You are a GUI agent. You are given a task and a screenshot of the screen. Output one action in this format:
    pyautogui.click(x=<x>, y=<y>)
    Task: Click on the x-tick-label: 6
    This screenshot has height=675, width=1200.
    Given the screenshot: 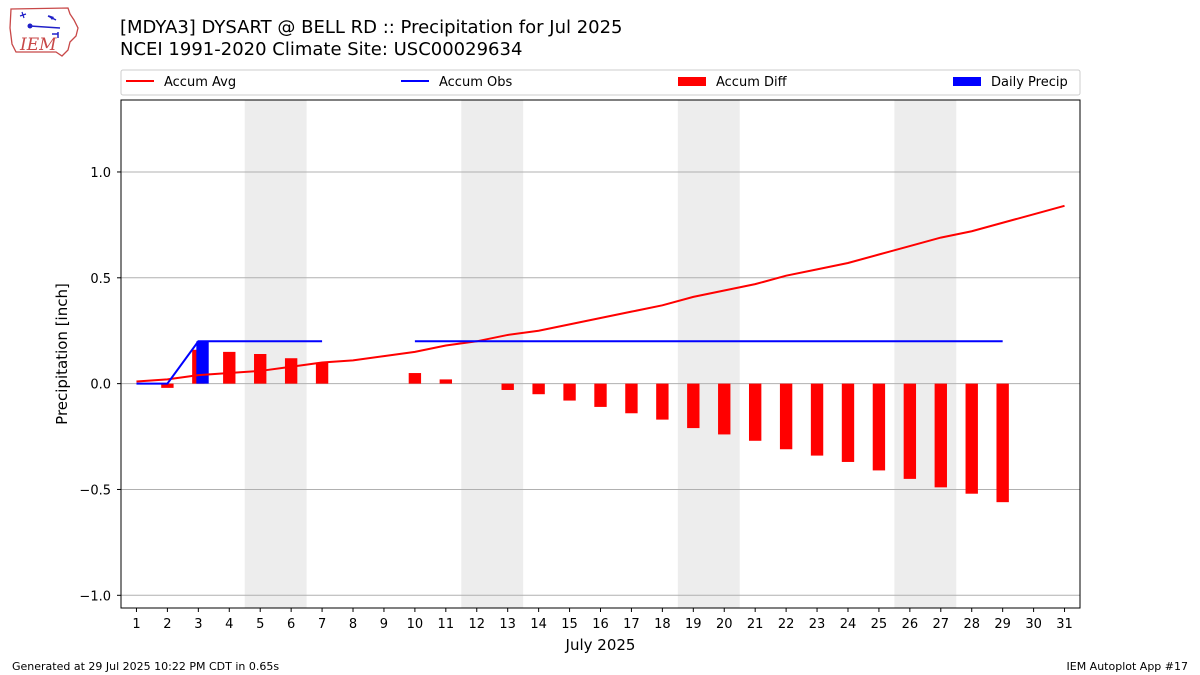 What is the action you would take?
    pyautogui.click(x=291, y=624)
    